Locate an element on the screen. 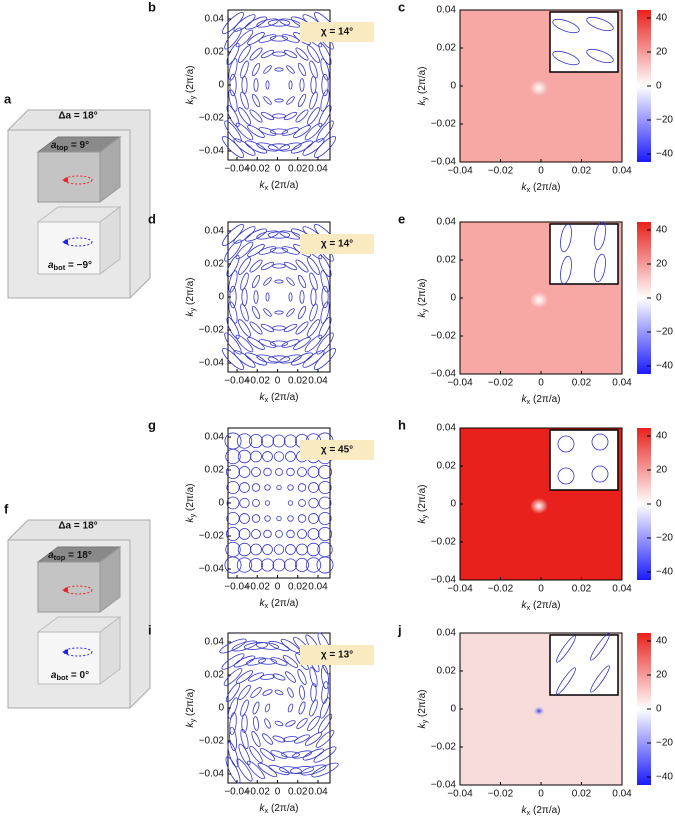 The height and width of the screenshot is (830, 675). colorbar-tick-label: 0 is located at coordinates (659, 298).